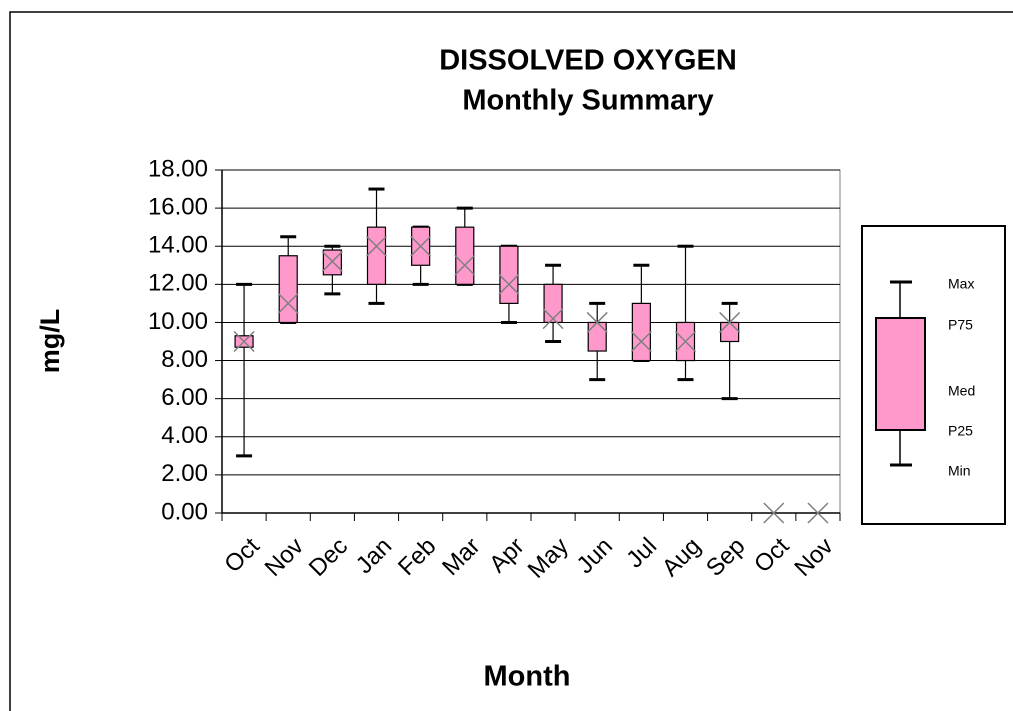 The height and width of the screenshot is (711, 1013). What do you see at coordinates (184, 359) in the screenshot?
I see `y-tick-label: 8.00` at bounding box center [184, 359].